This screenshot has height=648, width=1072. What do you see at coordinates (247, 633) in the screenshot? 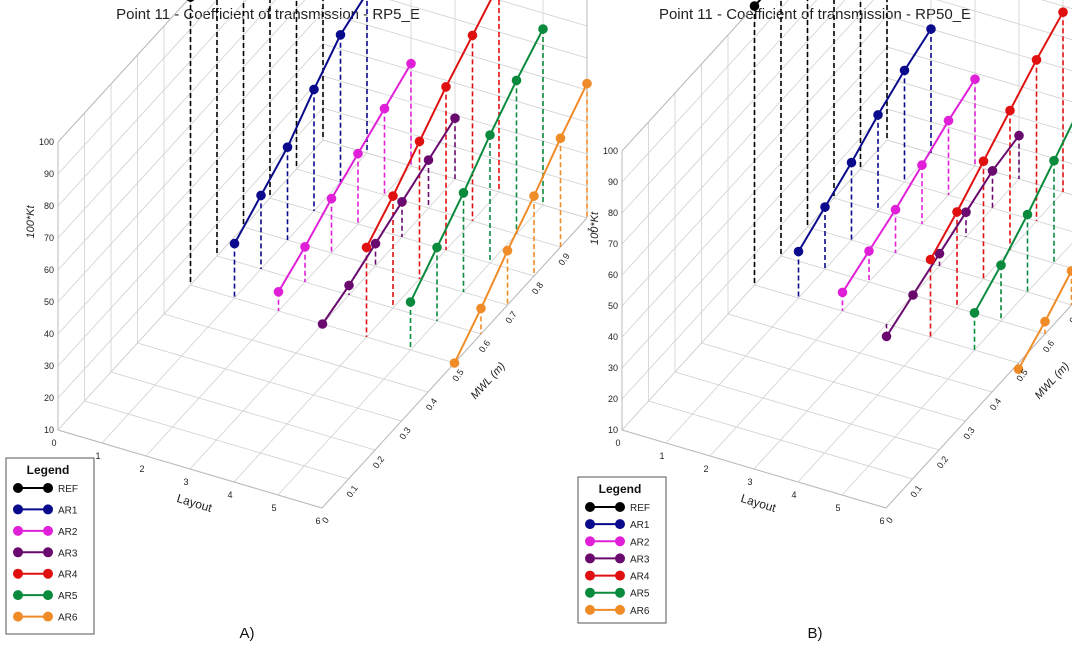
I see `panel-label: A)` at bounding box center [247, 633].